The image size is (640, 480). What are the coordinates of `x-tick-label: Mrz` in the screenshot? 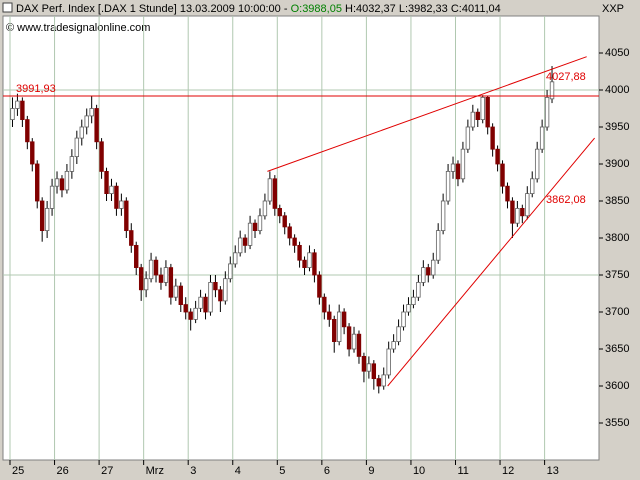 It's located at (155, 471).